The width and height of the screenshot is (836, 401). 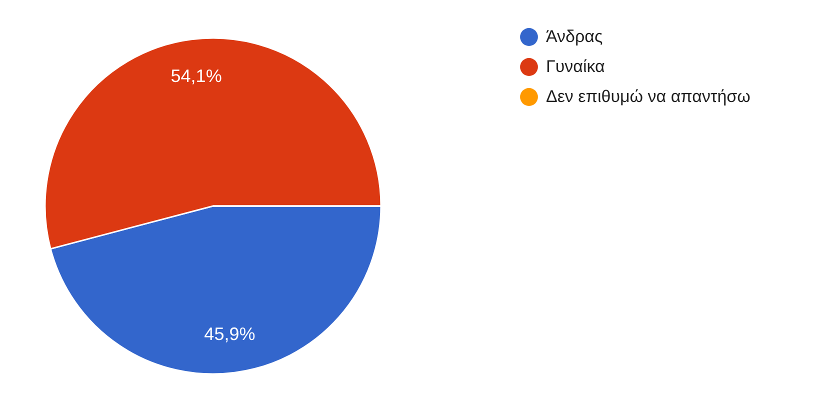 What do you see at coordinates (230, 334) in the screenshot?
I see `data-label: 45,9%` at bounding box center [230, 334].